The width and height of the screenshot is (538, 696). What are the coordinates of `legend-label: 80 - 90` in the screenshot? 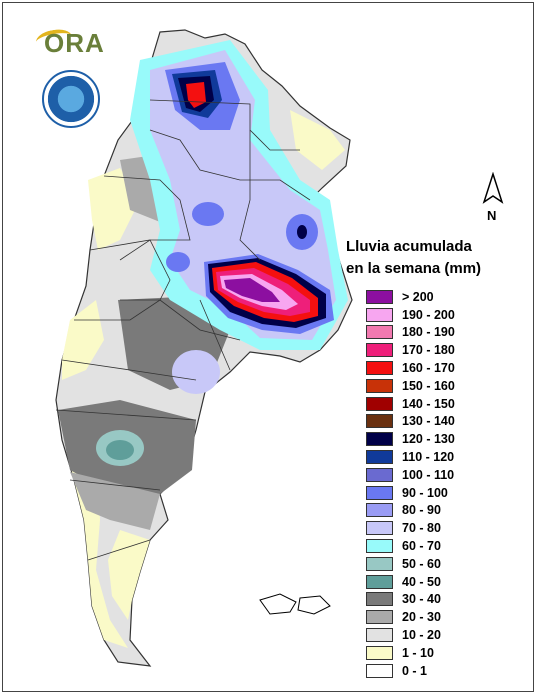 It's located at (421, 510).